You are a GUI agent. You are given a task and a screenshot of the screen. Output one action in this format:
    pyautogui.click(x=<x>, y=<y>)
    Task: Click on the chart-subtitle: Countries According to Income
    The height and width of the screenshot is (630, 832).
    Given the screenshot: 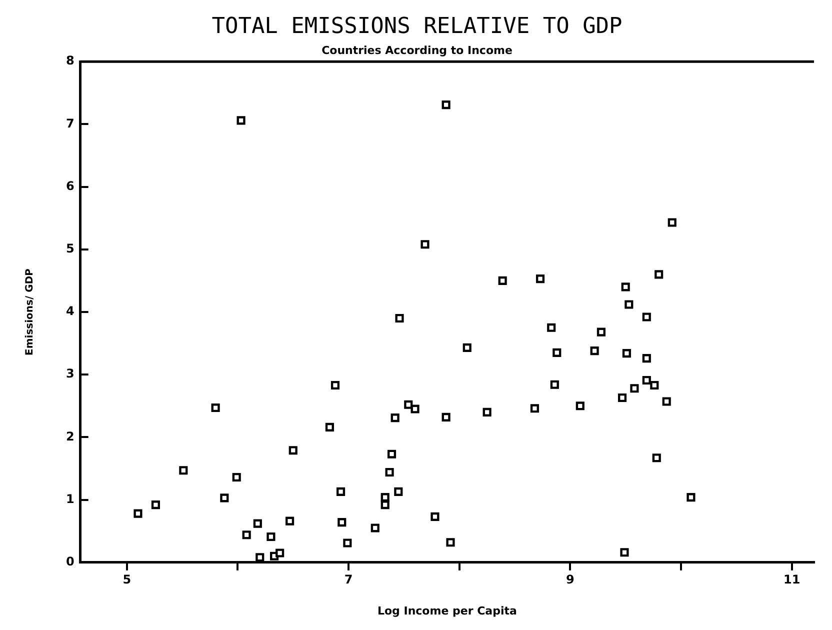 What is the action you would take?
    pyautogui.click(x=417, y=50)
    